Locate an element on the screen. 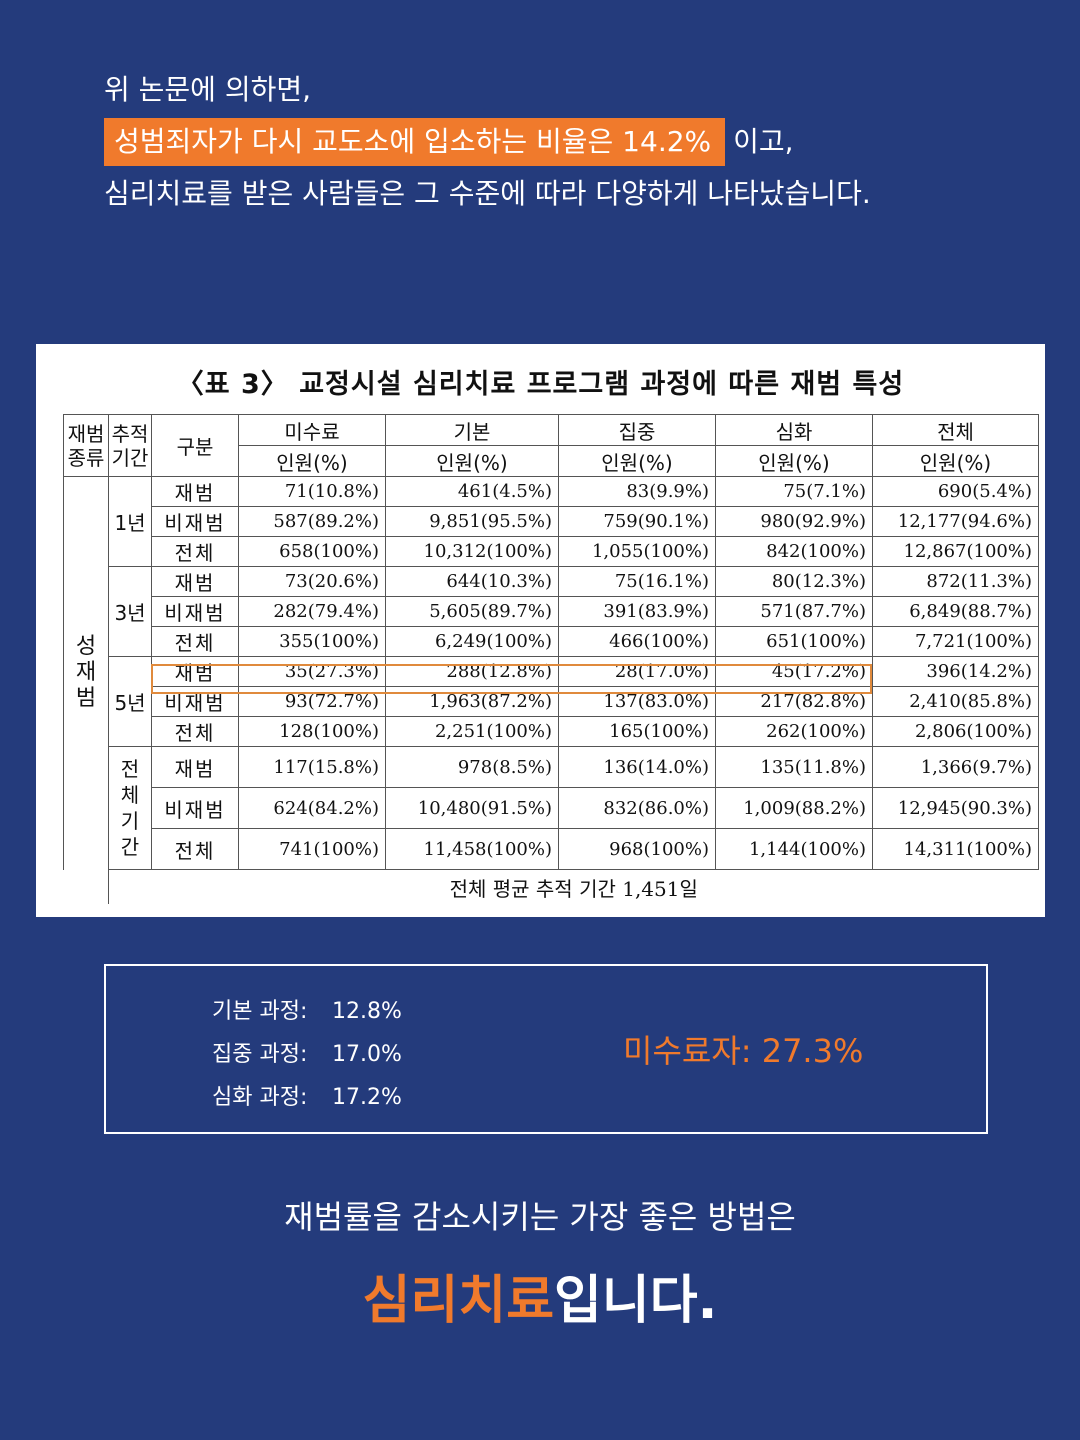 The height and width of the screenshot is (1440, 1080). table-cell: 968(100%) is located at coordinates (637, 849).